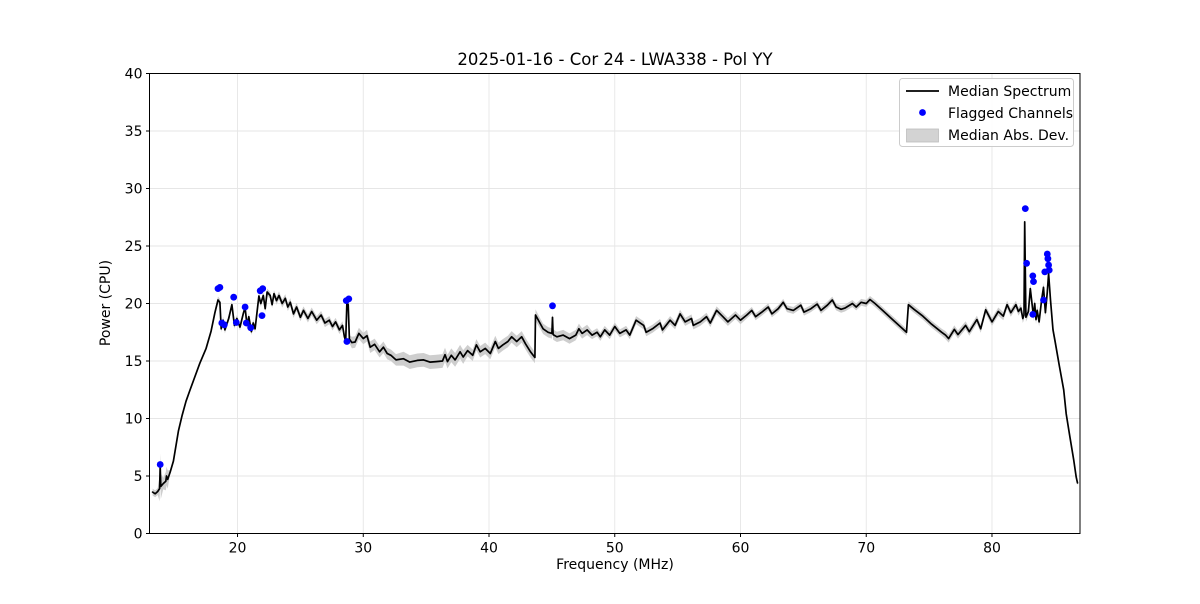 Image resolution: width=1200 pixels, height=604 pixels. Describe the element at coordinates (134, 247) in the screenshot. I see `y-tick-label: 25` at that location.